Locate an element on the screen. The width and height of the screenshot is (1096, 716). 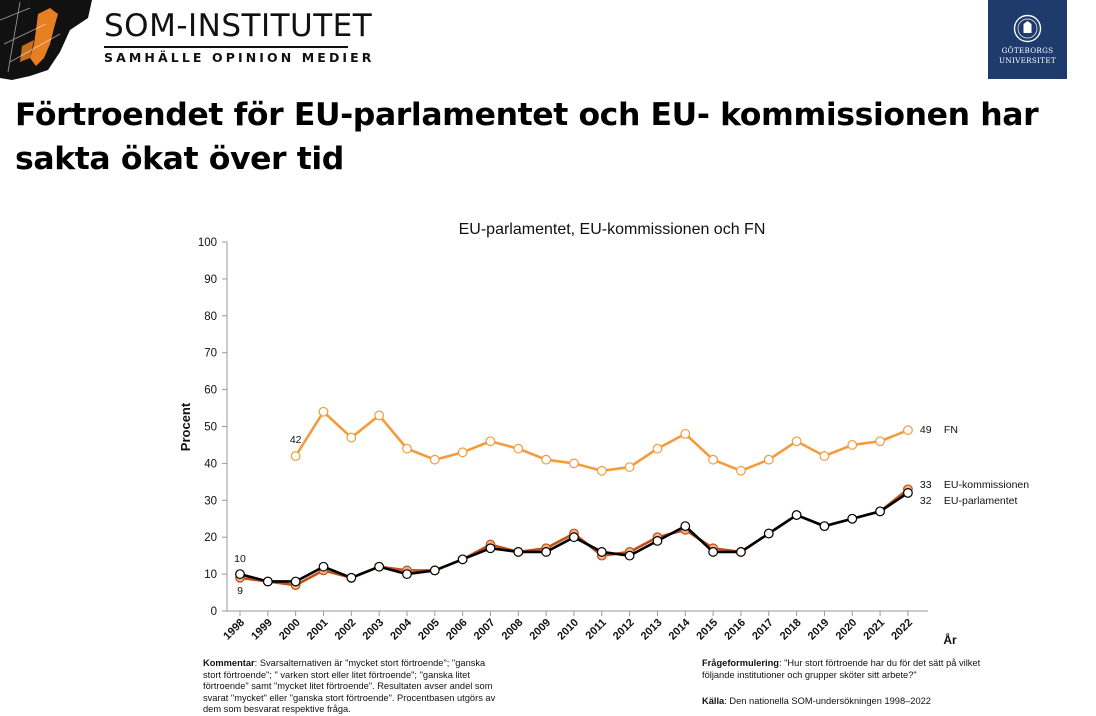
university-seal-icon is located at coordinates (1027, 28).